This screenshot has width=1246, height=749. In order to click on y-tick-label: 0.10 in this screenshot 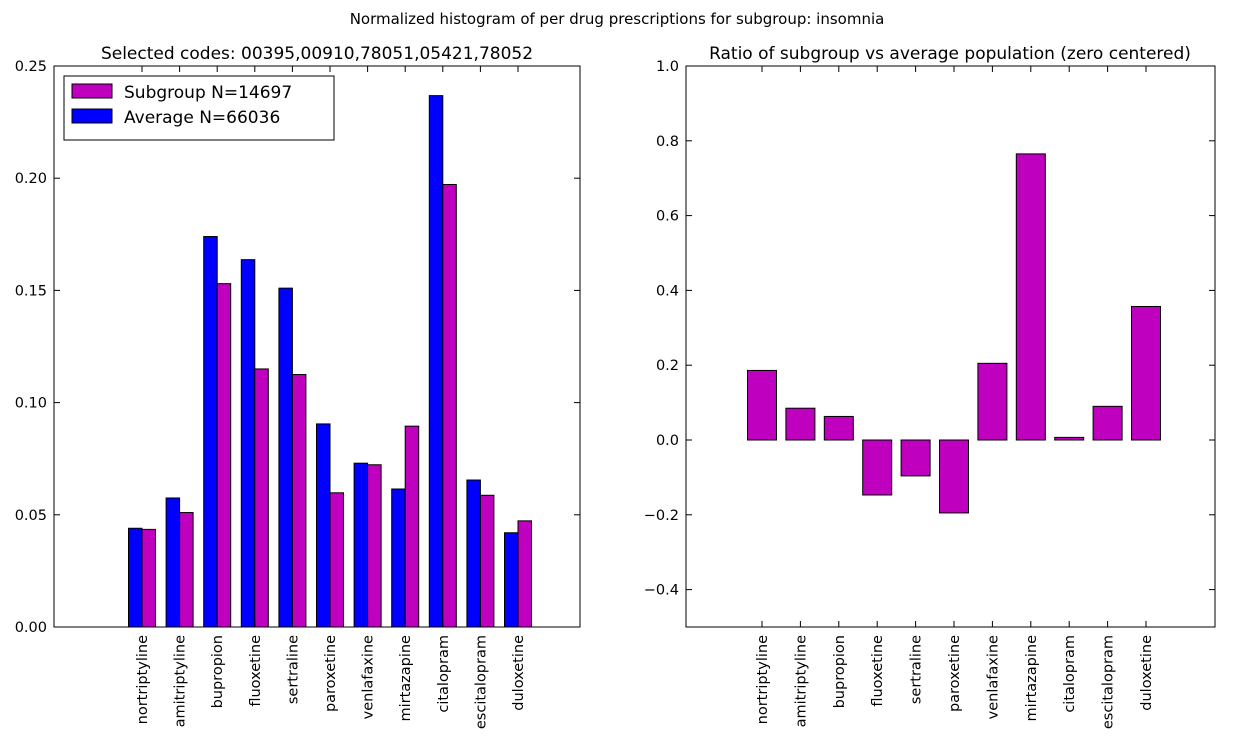, I will do `click(31, 404)`.